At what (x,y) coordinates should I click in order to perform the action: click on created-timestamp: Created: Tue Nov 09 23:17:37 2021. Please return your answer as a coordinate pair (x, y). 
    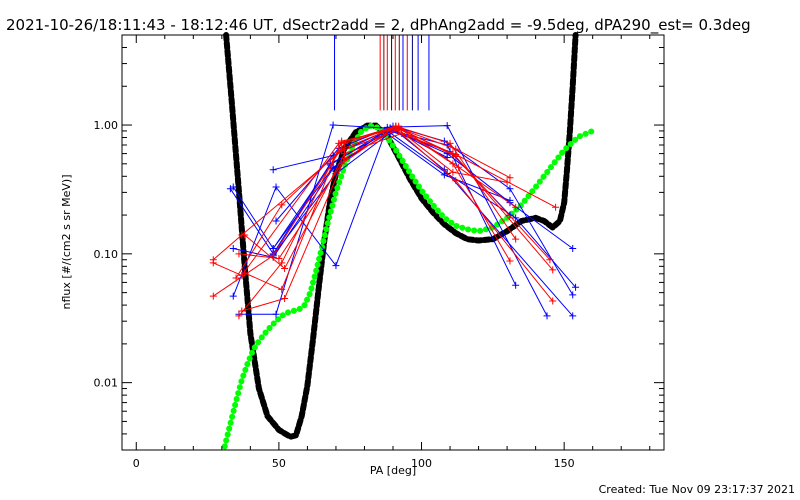
    Looking at the image, I should click on (697, 489).